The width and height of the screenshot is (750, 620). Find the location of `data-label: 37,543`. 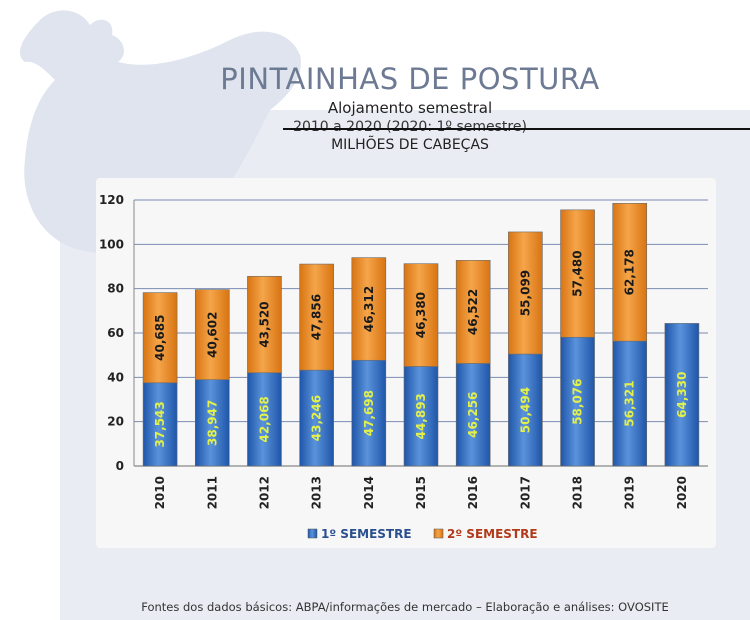

data-label: 37,543 is located at coordinates (160, 424).